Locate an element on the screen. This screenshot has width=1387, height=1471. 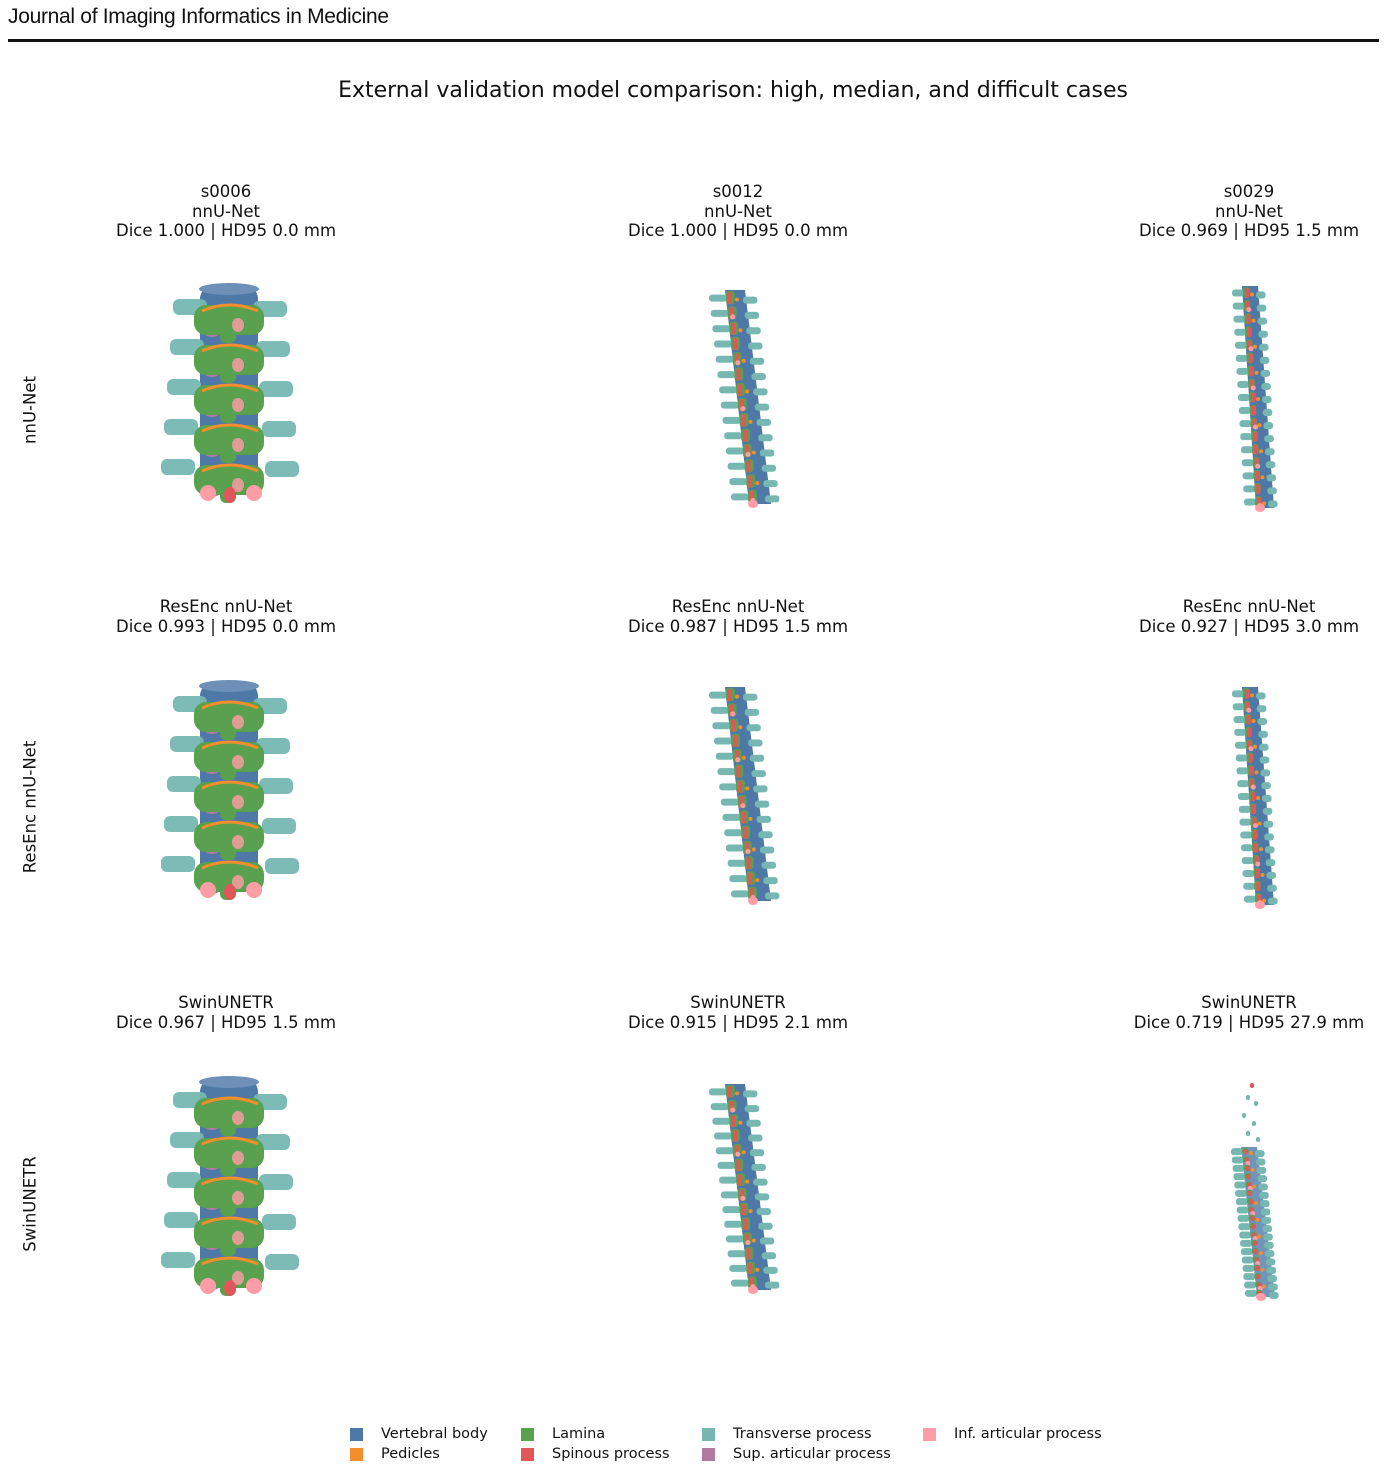
metrics: Dice 1.000 | HD95 0.0 mm is located at coordinates (738, 230).